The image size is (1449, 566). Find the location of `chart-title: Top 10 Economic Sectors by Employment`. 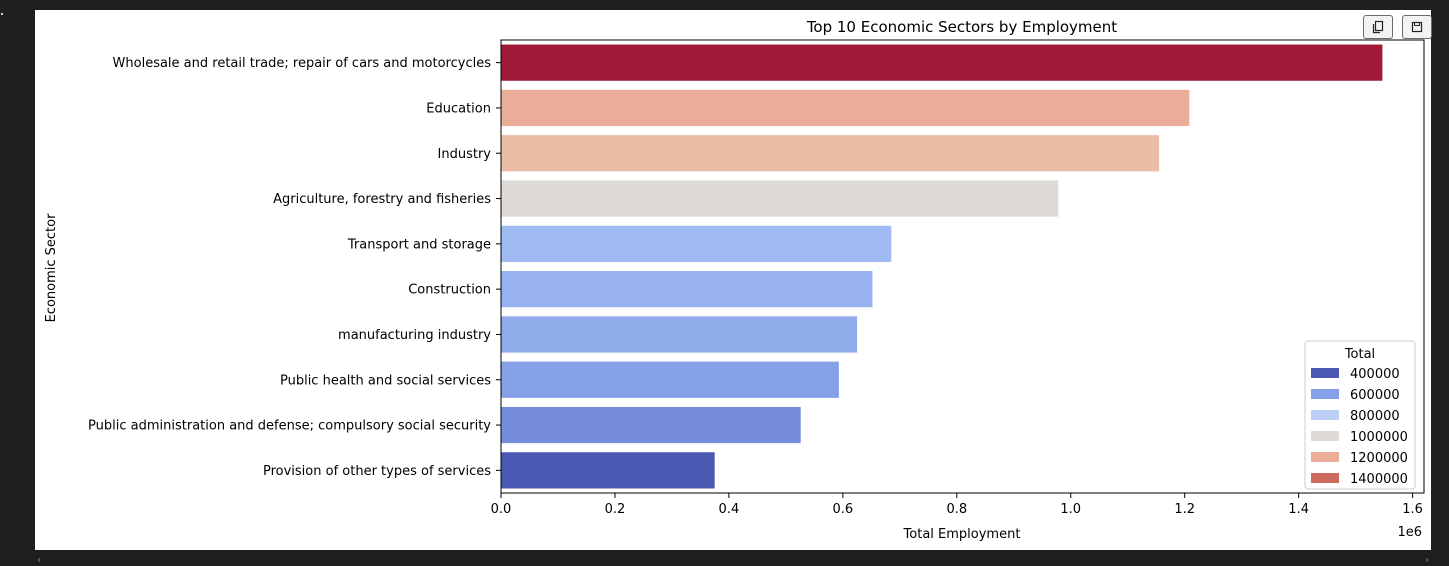

chart-title: Top 10 Economic Sectors by Employment is located at coordinates (961, 27).